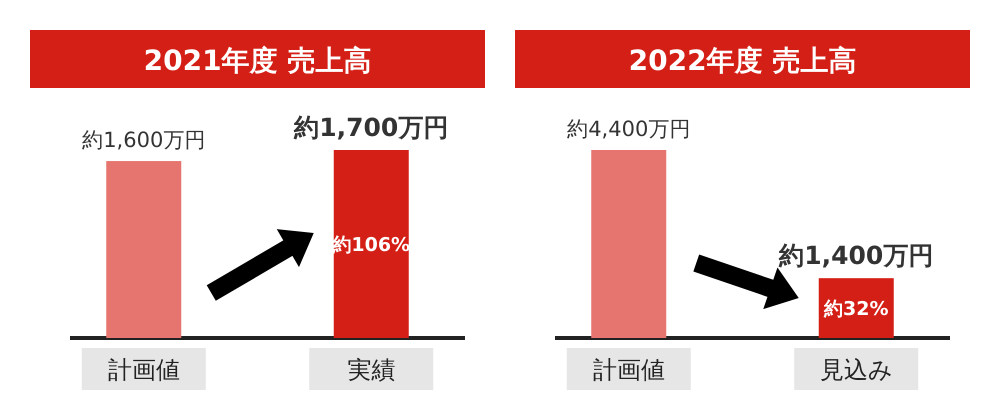 This screenshot has height=416, width=1000. Describe the element at coordinates (742, 60) in the screenshot. I see `chart-title: 2022年度 売上高` at that location.